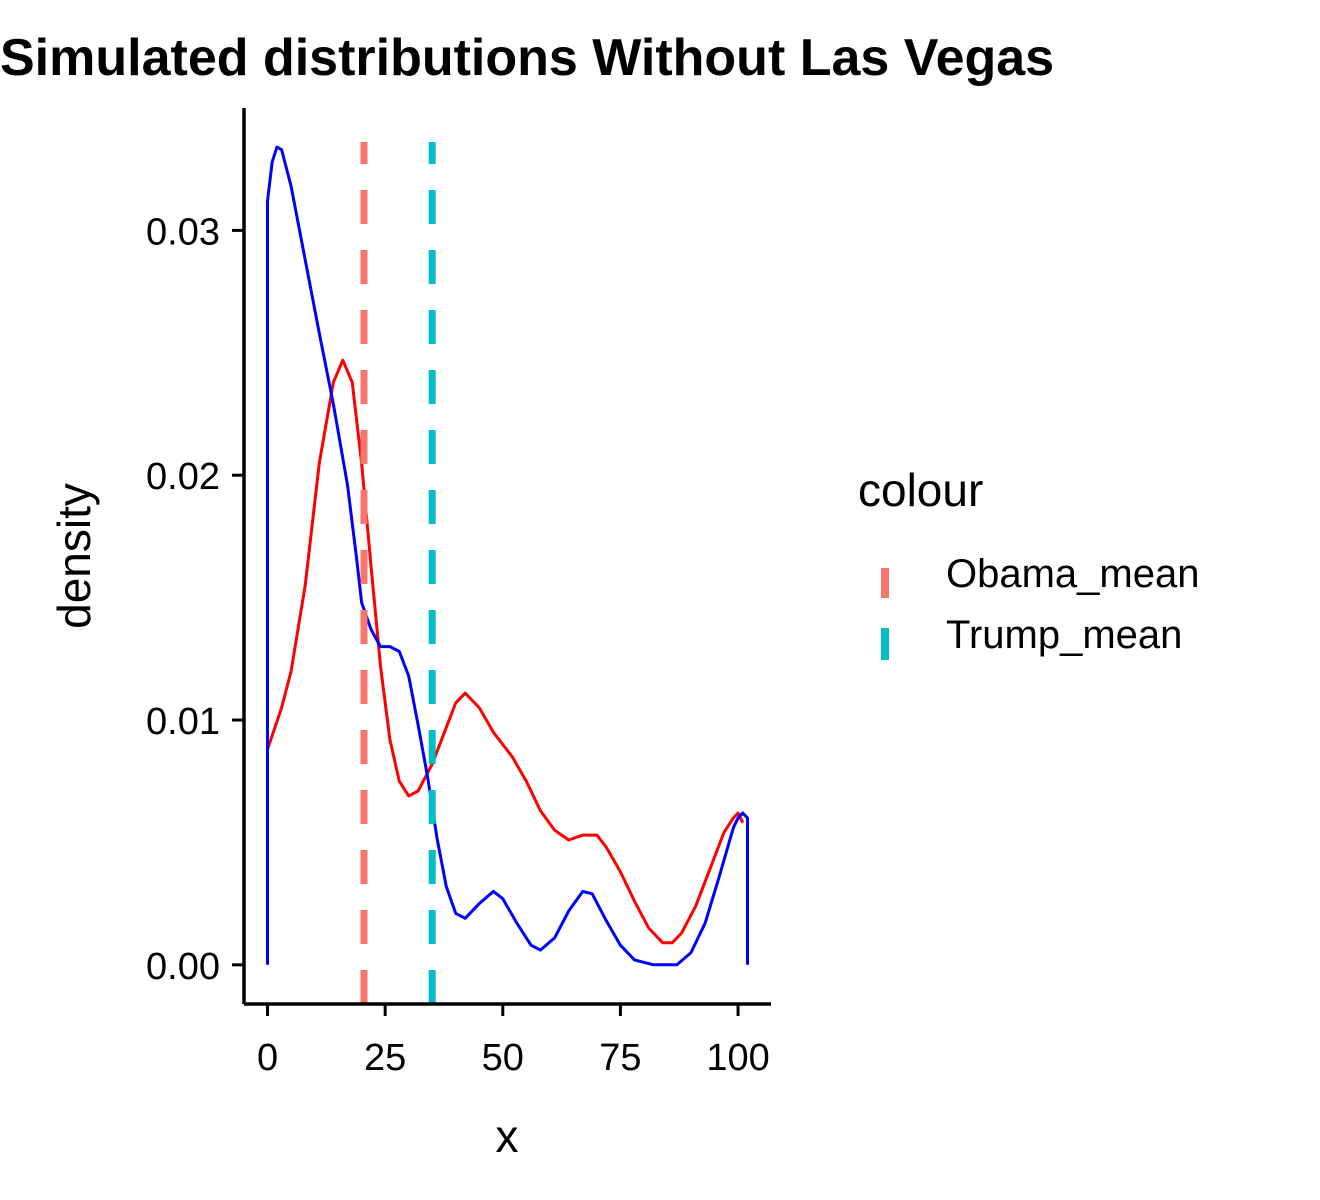  What do you see at coordinates (183, 722) in the screenshot?
I see `y-tick-label: 0.01` at bounding box center [183, 722].